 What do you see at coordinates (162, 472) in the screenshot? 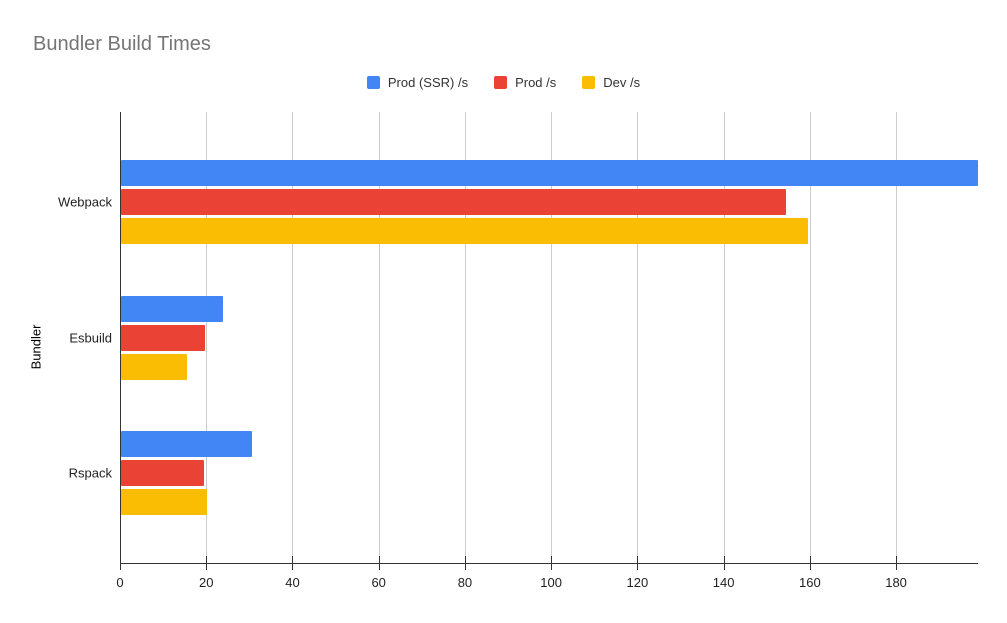
I see `bar-rspack-prod-s` at bounding box center [162, 472].